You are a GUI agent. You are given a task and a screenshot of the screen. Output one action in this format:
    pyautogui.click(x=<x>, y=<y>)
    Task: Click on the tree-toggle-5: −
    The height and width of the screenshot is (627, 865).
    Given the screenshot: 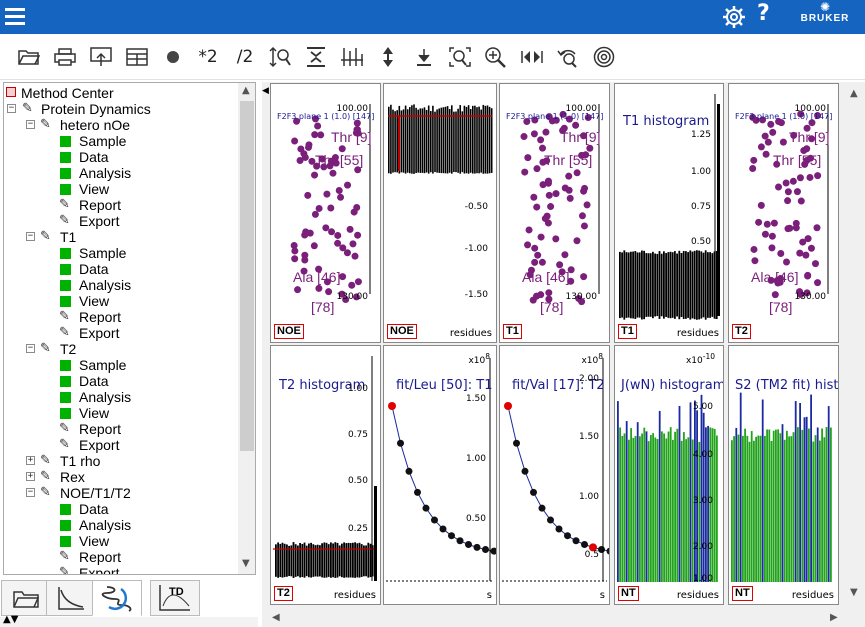 What is the action you would take?
    pyautogui.click(x=30, y=492)
    